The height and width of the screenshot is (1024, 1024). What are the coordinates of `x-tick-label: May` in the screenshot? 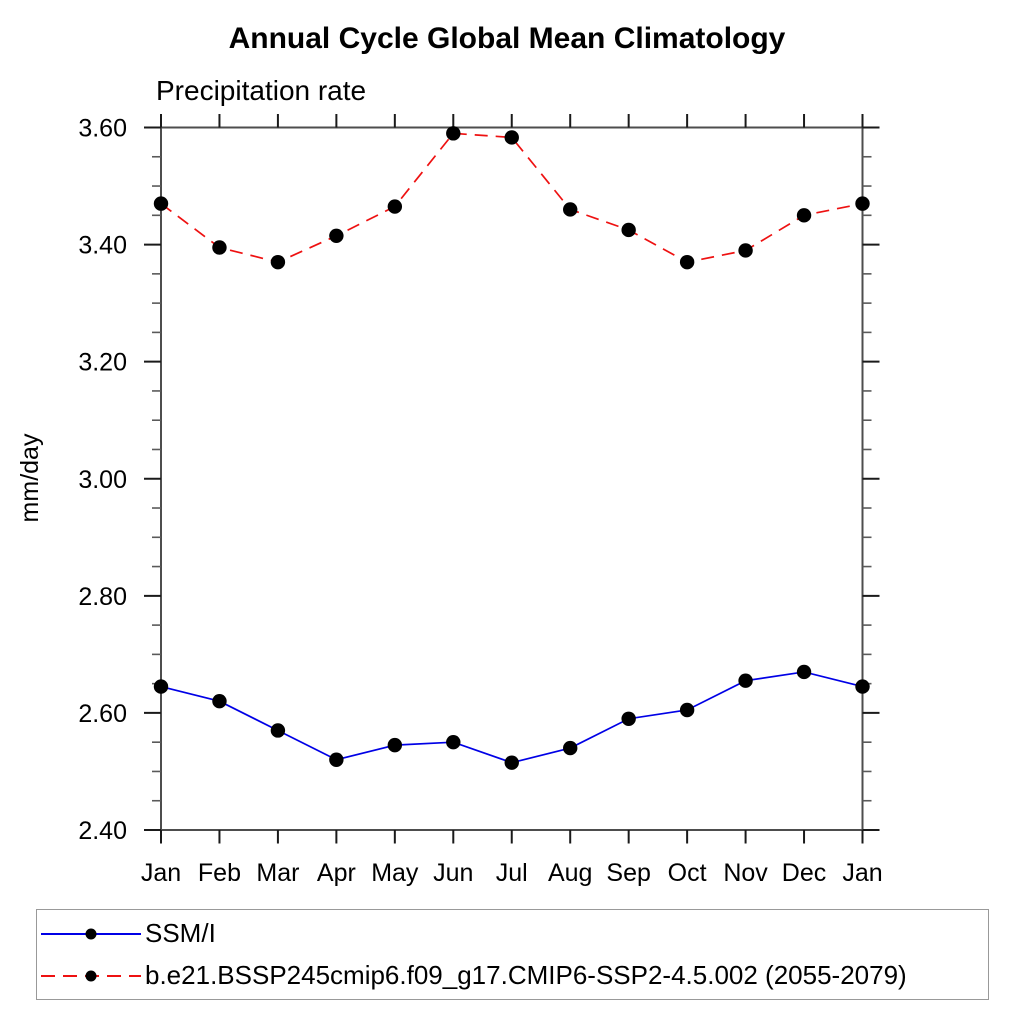 It's located at (395, 873).